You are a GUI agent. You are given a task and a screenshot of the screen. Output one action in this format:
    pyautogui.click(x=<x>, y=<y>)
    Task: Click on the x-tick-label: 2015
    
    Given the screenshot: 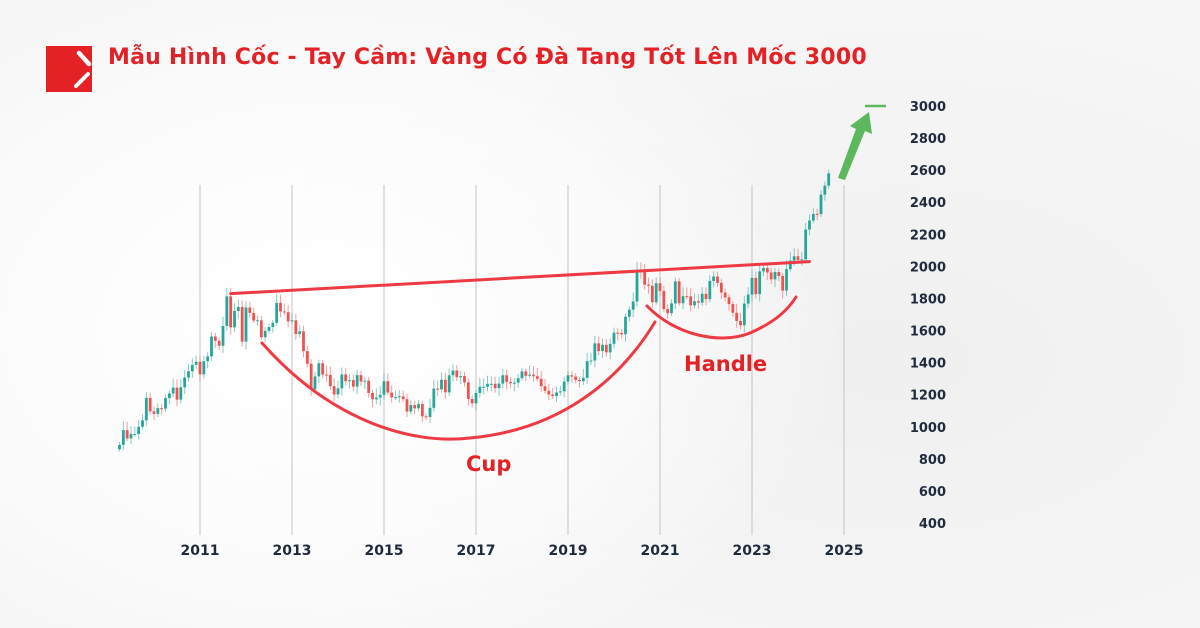 What is the action you would take?
    pyautogui.click(x=384, y=551)
    